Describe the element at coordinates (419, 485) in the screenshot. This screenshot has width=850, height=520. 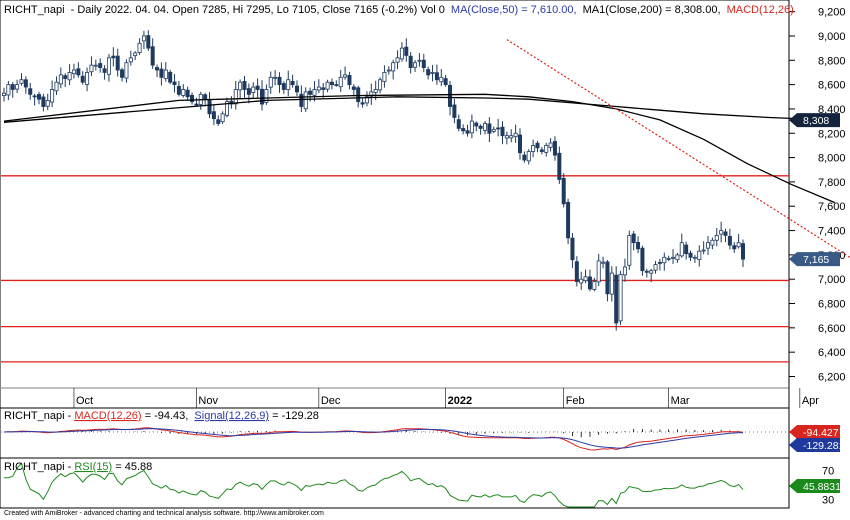
I see `rsi-series: 70 30` at that location.